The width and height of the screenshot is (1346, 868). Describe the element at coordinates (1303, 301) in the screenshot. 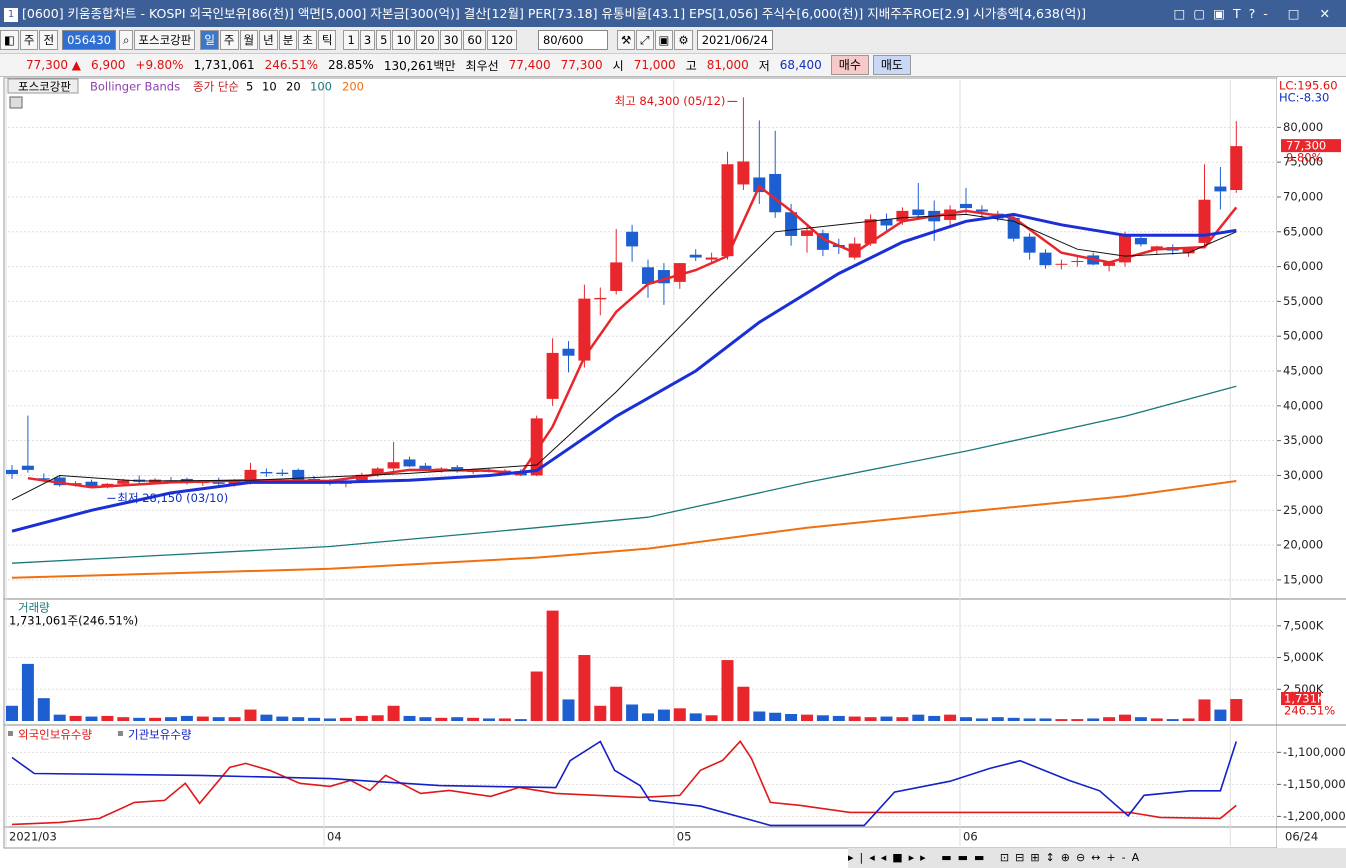

I see `y-tick-label: 55,000` at that location.